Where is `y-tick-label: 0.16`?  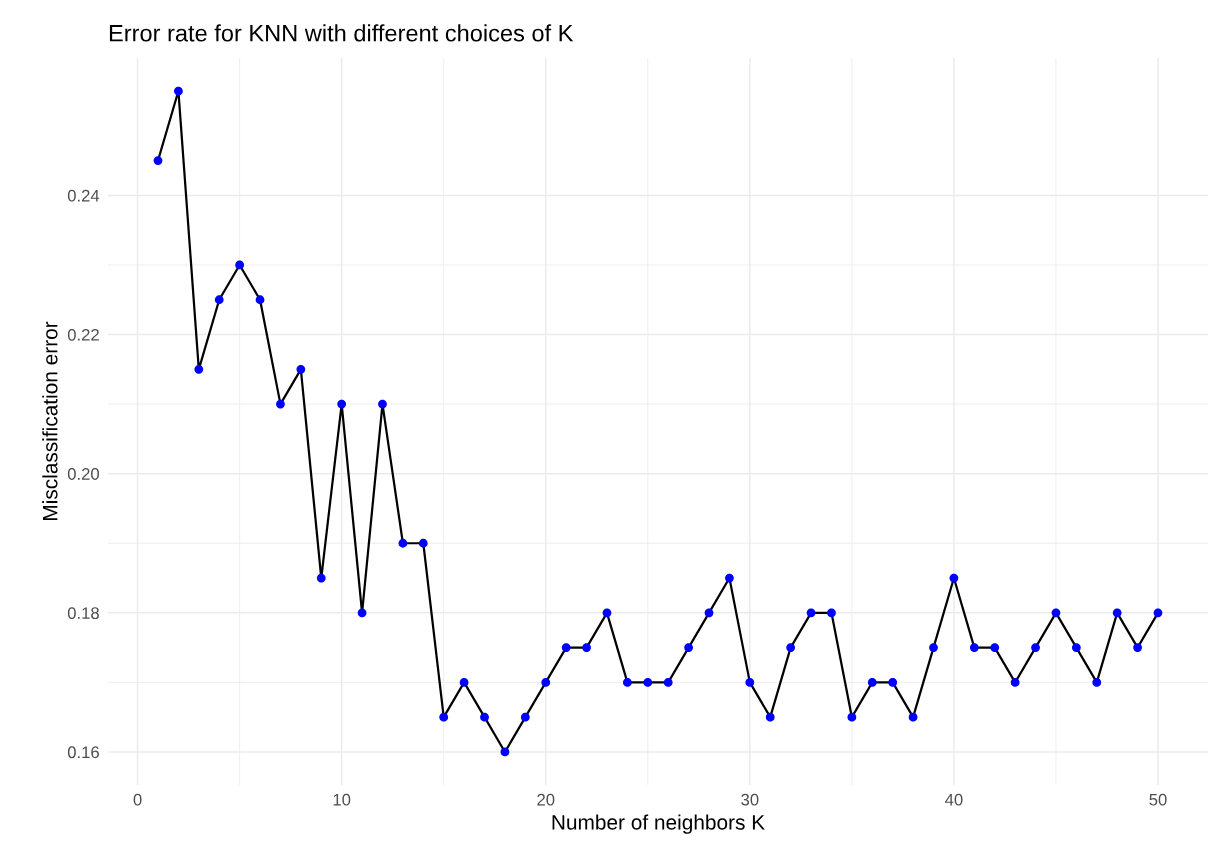
y-tick-label: 0.16 is located at coordinates (83, 752).